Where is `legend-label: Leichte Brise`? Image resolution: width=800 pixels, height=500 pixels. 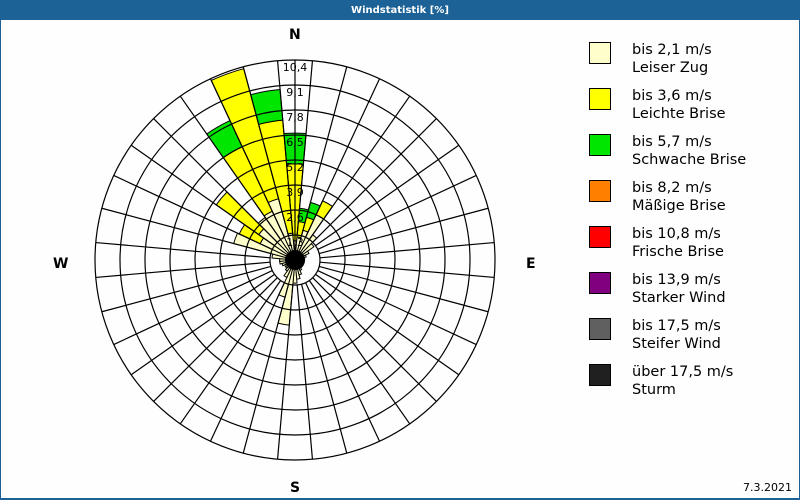
legend-label: Leichte Brise is located at coordinates (679, 114).